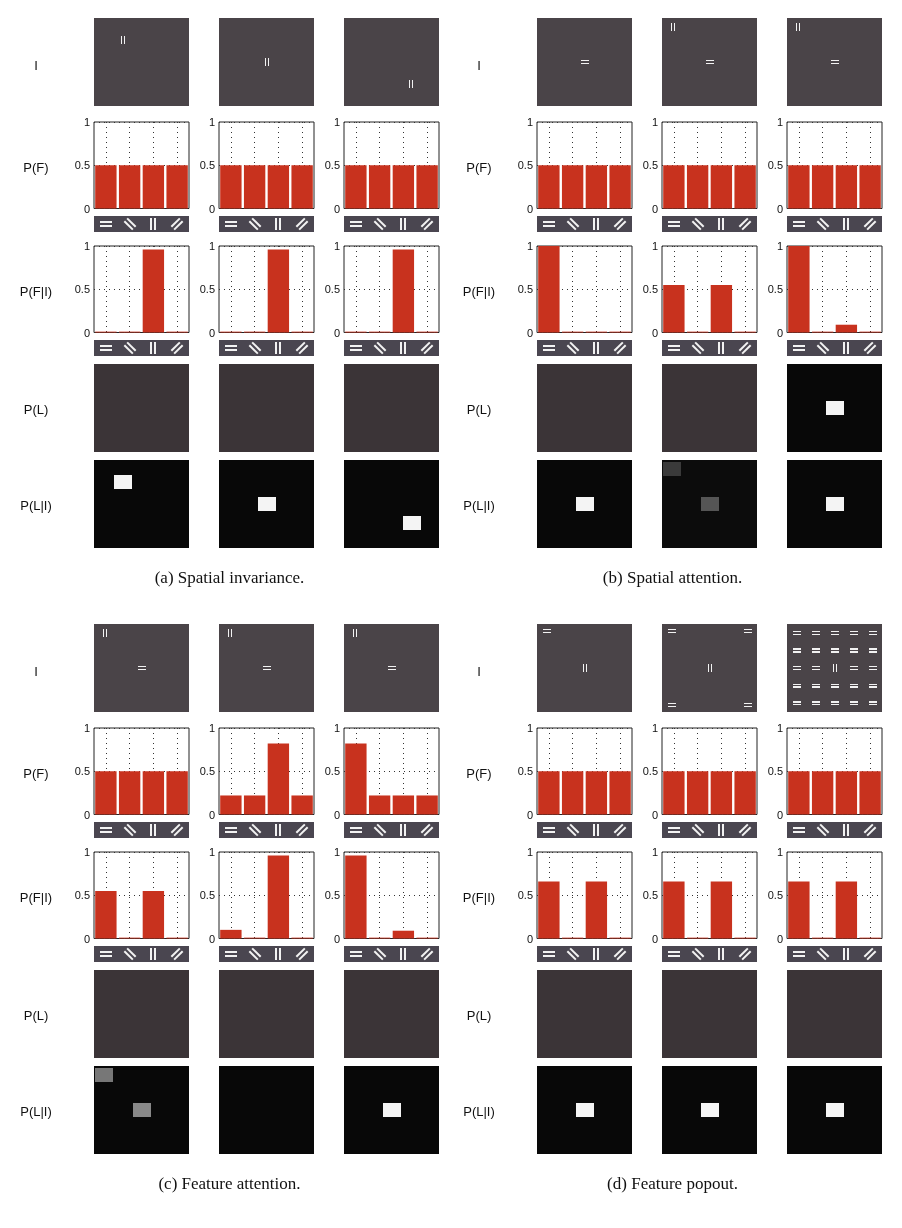  Describe the element at coordinates (229, 1184) in the screenshot. I see `text: (c) Feature attention.` at that location.